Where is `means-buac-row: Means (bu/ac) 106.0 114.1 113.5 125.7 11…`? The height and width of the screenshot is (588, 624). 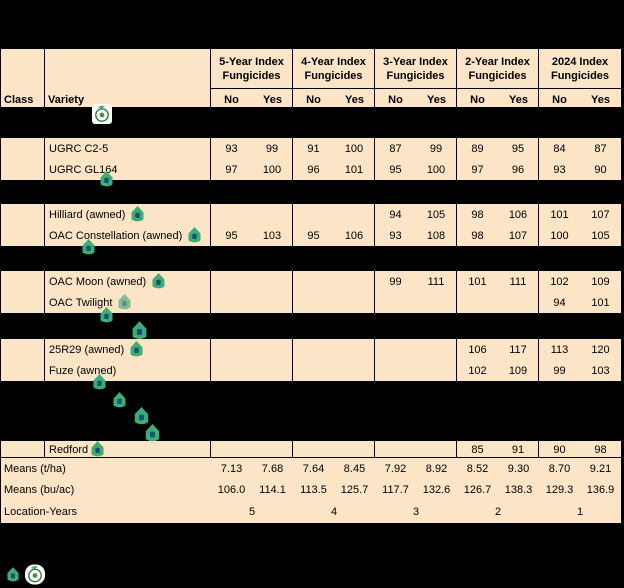
means-buac-row: Means (bu/ac) 106.0 114.1 113.5 125.7 11… is located at coordinates (309, 490).